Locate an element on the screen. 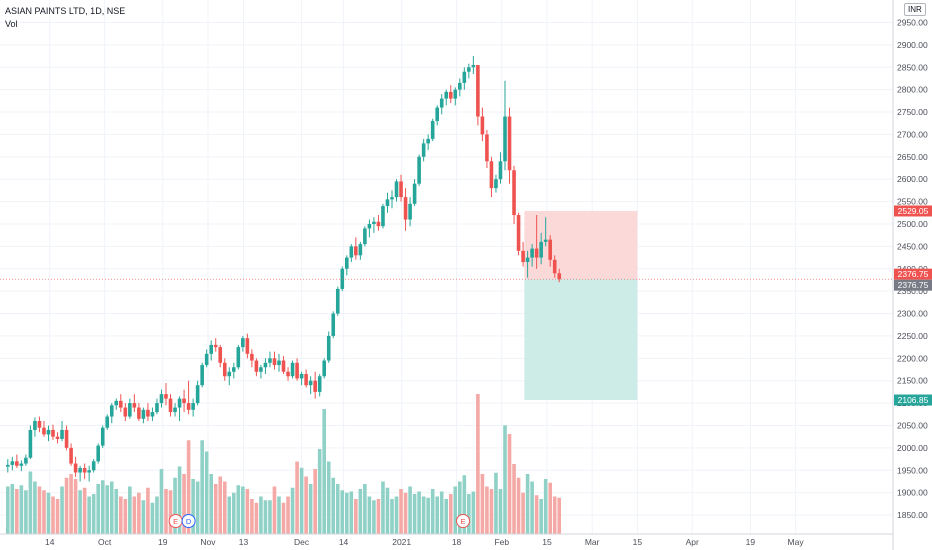 The width and height of the screenshot is (932, 550). last-price-badge is located at coordinates (913, 274).